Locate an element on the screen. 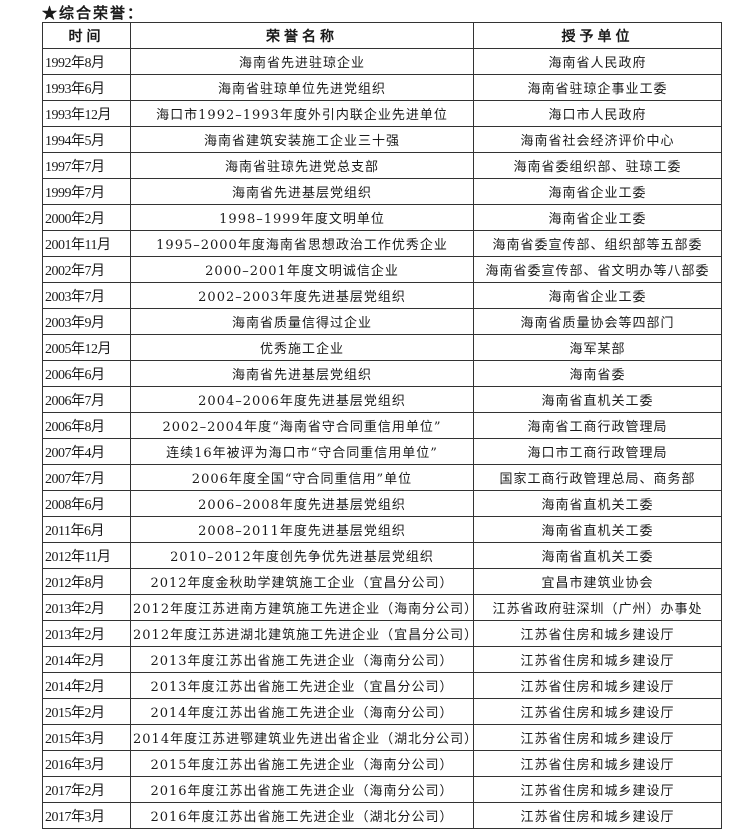 This screenshot has height=829, width=755. cell-issuer: 海口市人民政府 is located at coordinates (597, 113).